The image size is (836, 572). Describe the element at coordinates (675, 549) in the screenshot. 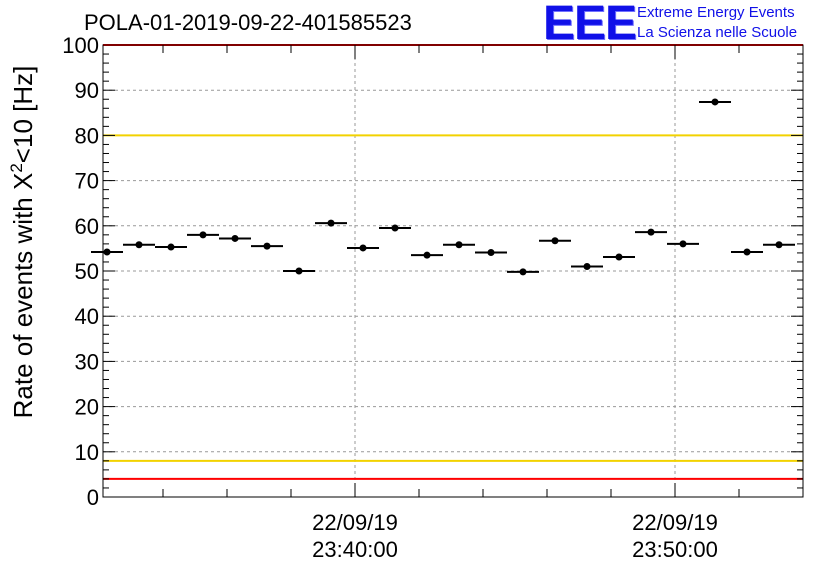

I see `x-tick-label-time: 23:50:00` at that location.